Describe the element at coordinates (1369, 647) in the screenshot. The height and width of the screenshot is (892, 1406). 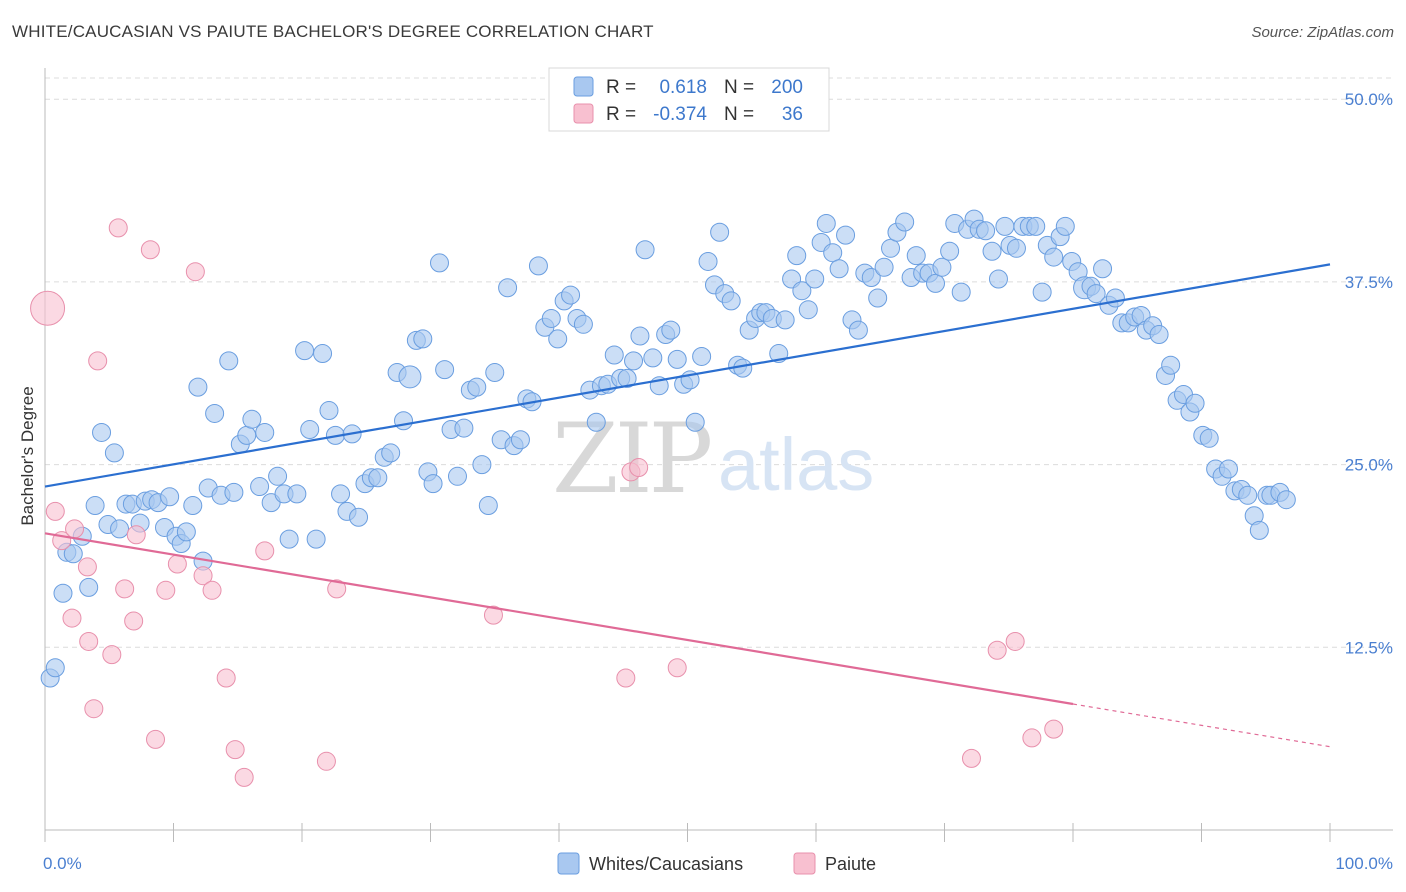
I see `y-tick-label: 12.5%` at that location.